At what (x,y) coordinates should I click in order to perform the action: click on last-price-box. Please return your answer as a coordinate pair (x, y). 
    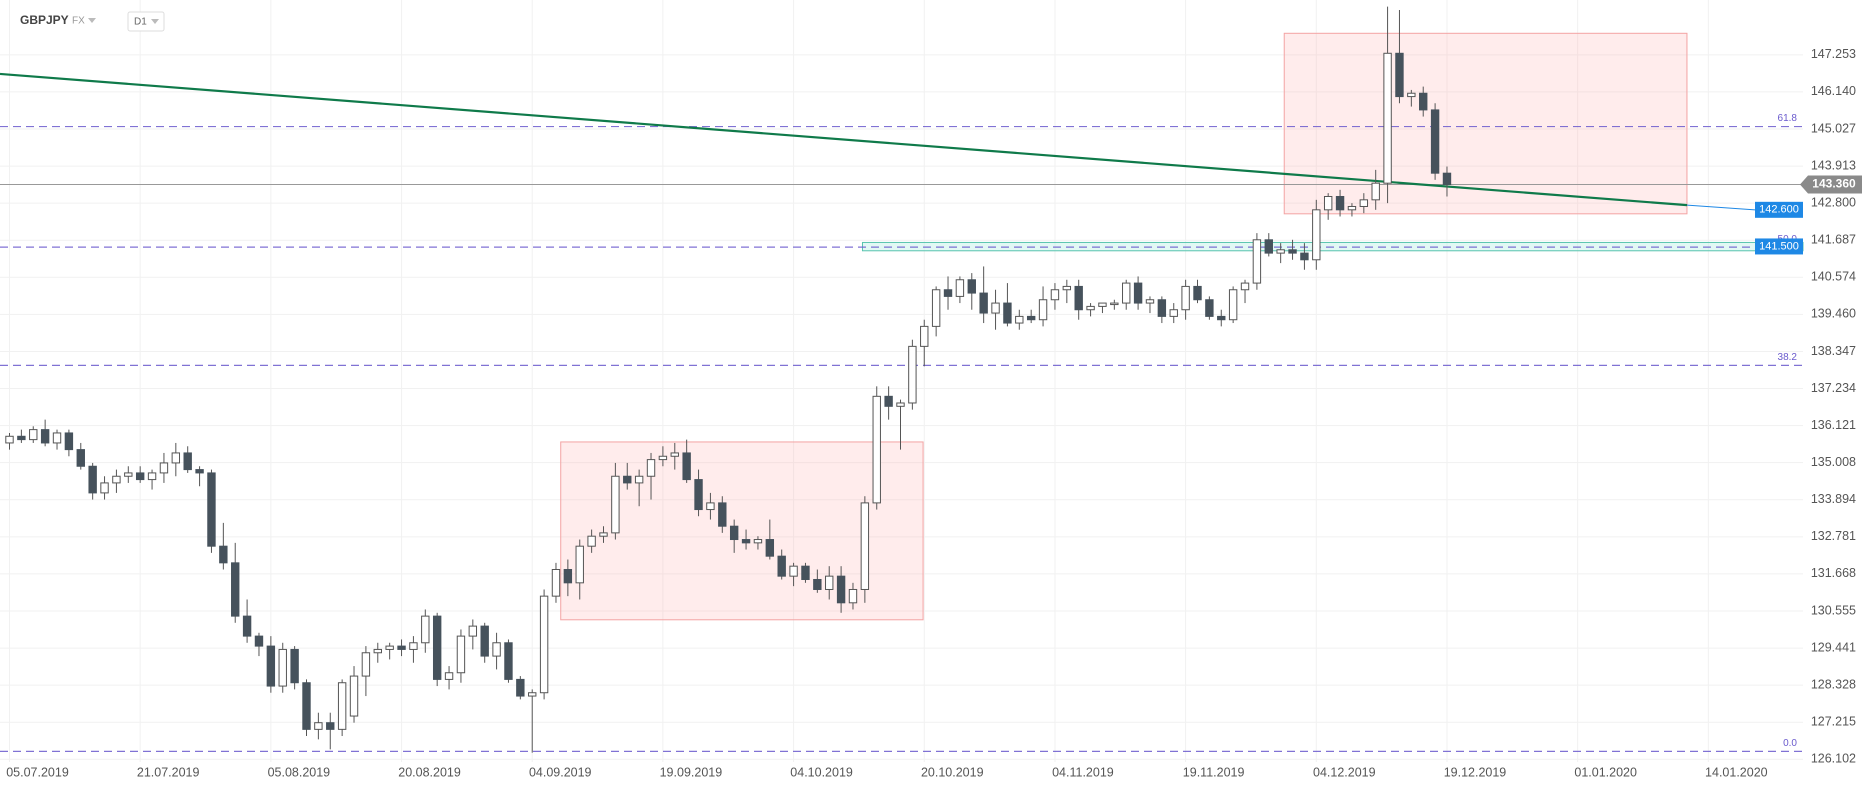
    Looking at the image, I should click on (1831, 184).